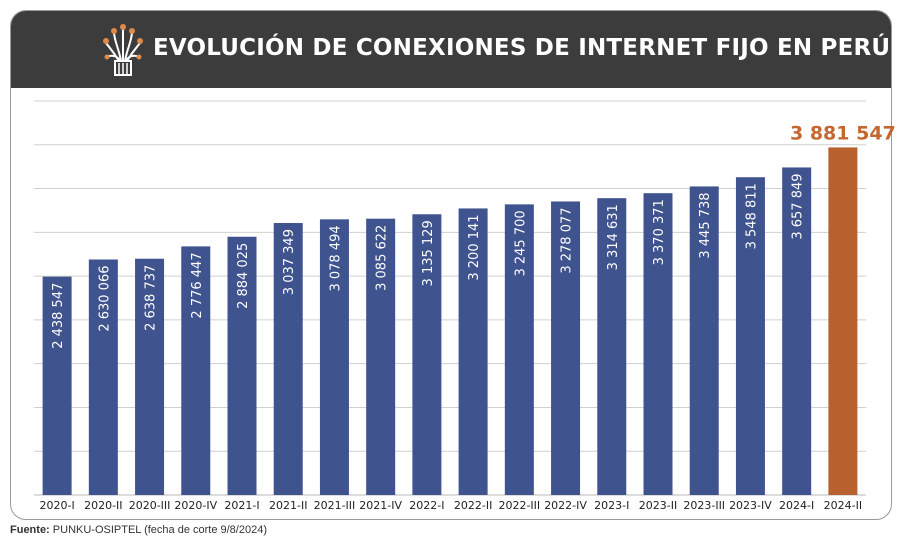 This screenshot has width=900, height=545. What do you see at coordinates (750, 336) in the screenshot?
I see `bar-2023-IV` at bounding box center [750, 336].